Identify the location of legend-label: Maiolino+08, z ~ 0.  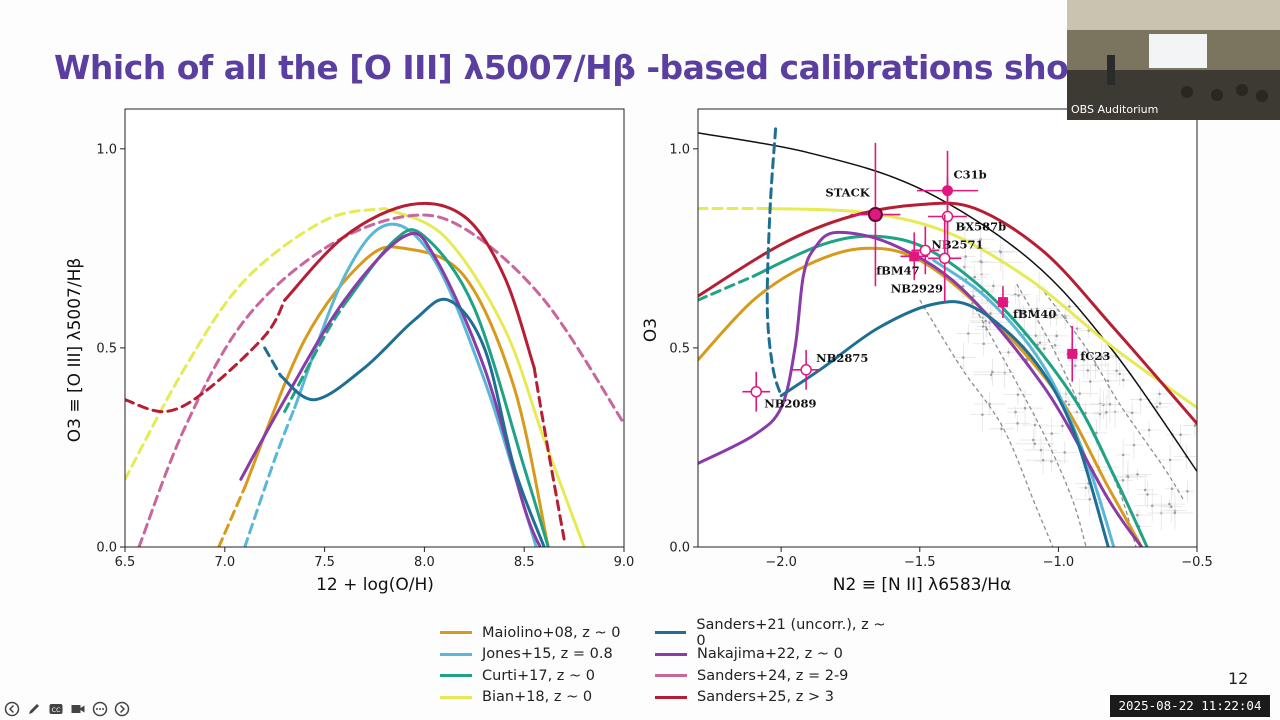
(551, 632).